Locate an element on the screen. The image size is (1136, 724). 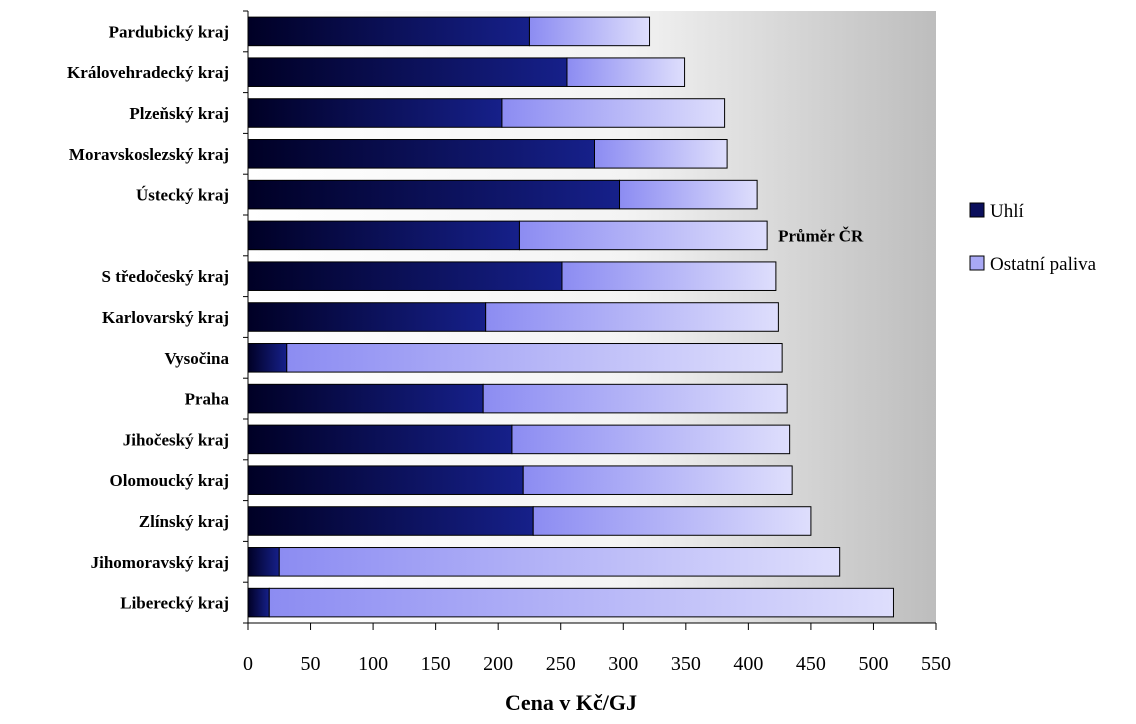
x-tick-label-3: 150 is located at coordinates (436, 664).